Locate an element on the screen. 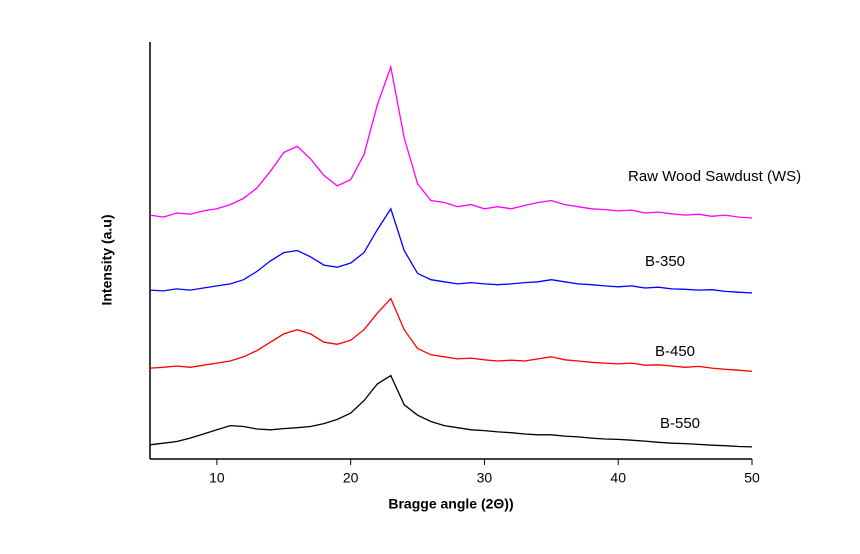 Image resolution: width=860 pixels, height=554 pixels. y-axis-title: Intensity (a.u) is located at coordinates (107, 259).